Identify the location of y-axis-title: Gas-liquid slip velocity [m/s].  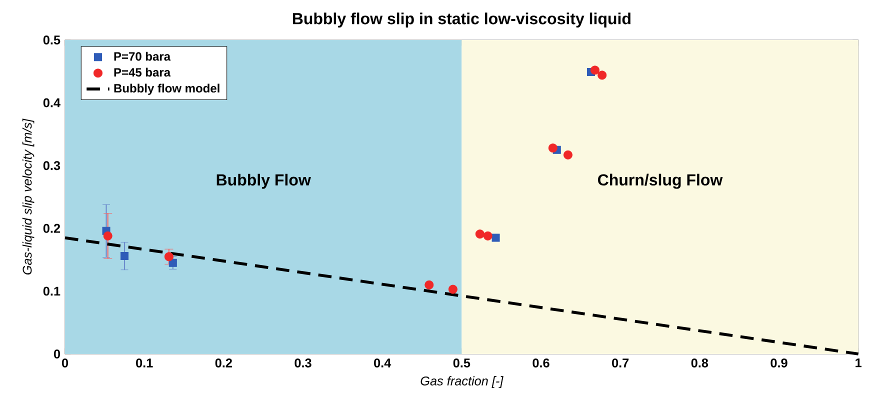
(28, 196).